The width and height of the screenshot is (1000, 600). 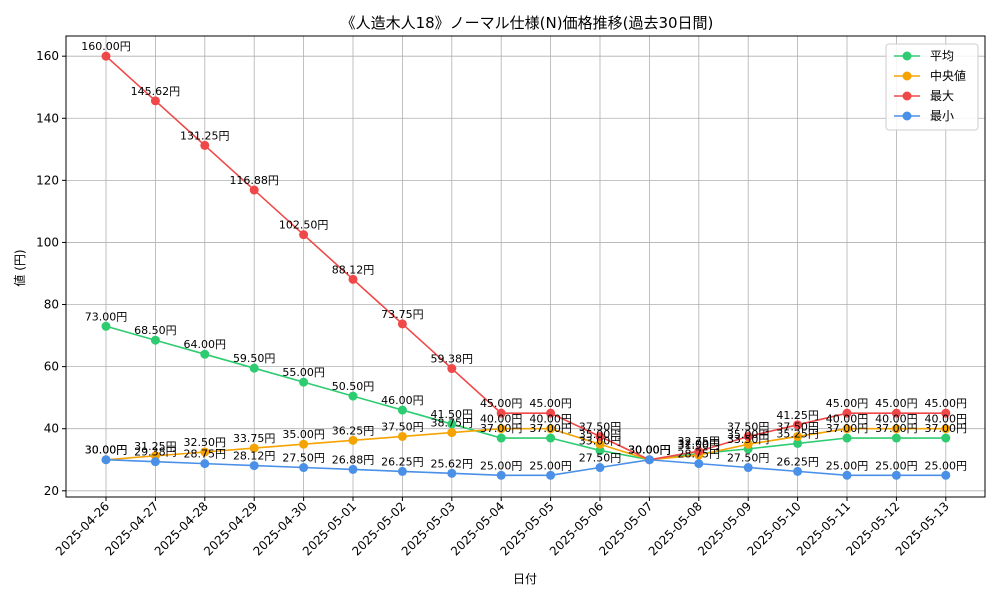 What do you see at coordinates (19, 267) in the screenshot?
I see `y-axis-label: 値 (円)` at bounding box center [19, 267].